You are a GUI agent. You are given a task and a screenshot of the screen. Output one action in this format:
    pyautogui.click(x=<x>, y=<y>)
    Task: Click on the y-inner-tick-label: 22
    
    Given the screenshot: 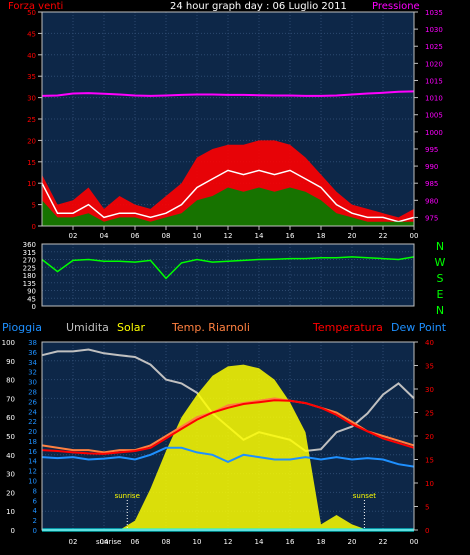 What is the action you would take?
    pyautogui.click(x=32, y=422)
    